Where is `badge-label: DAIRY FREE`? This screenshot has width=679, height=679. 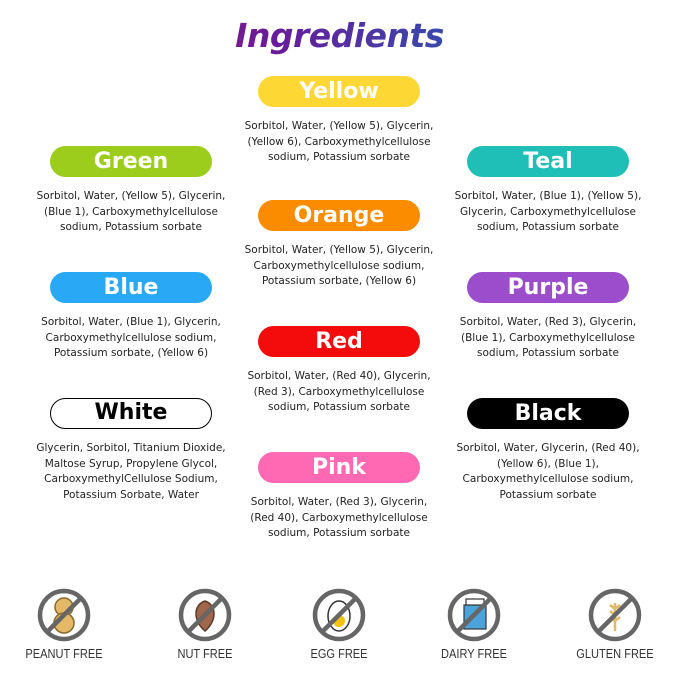 badge-label: DAIRY FREE is located at coordinates (474, 653).